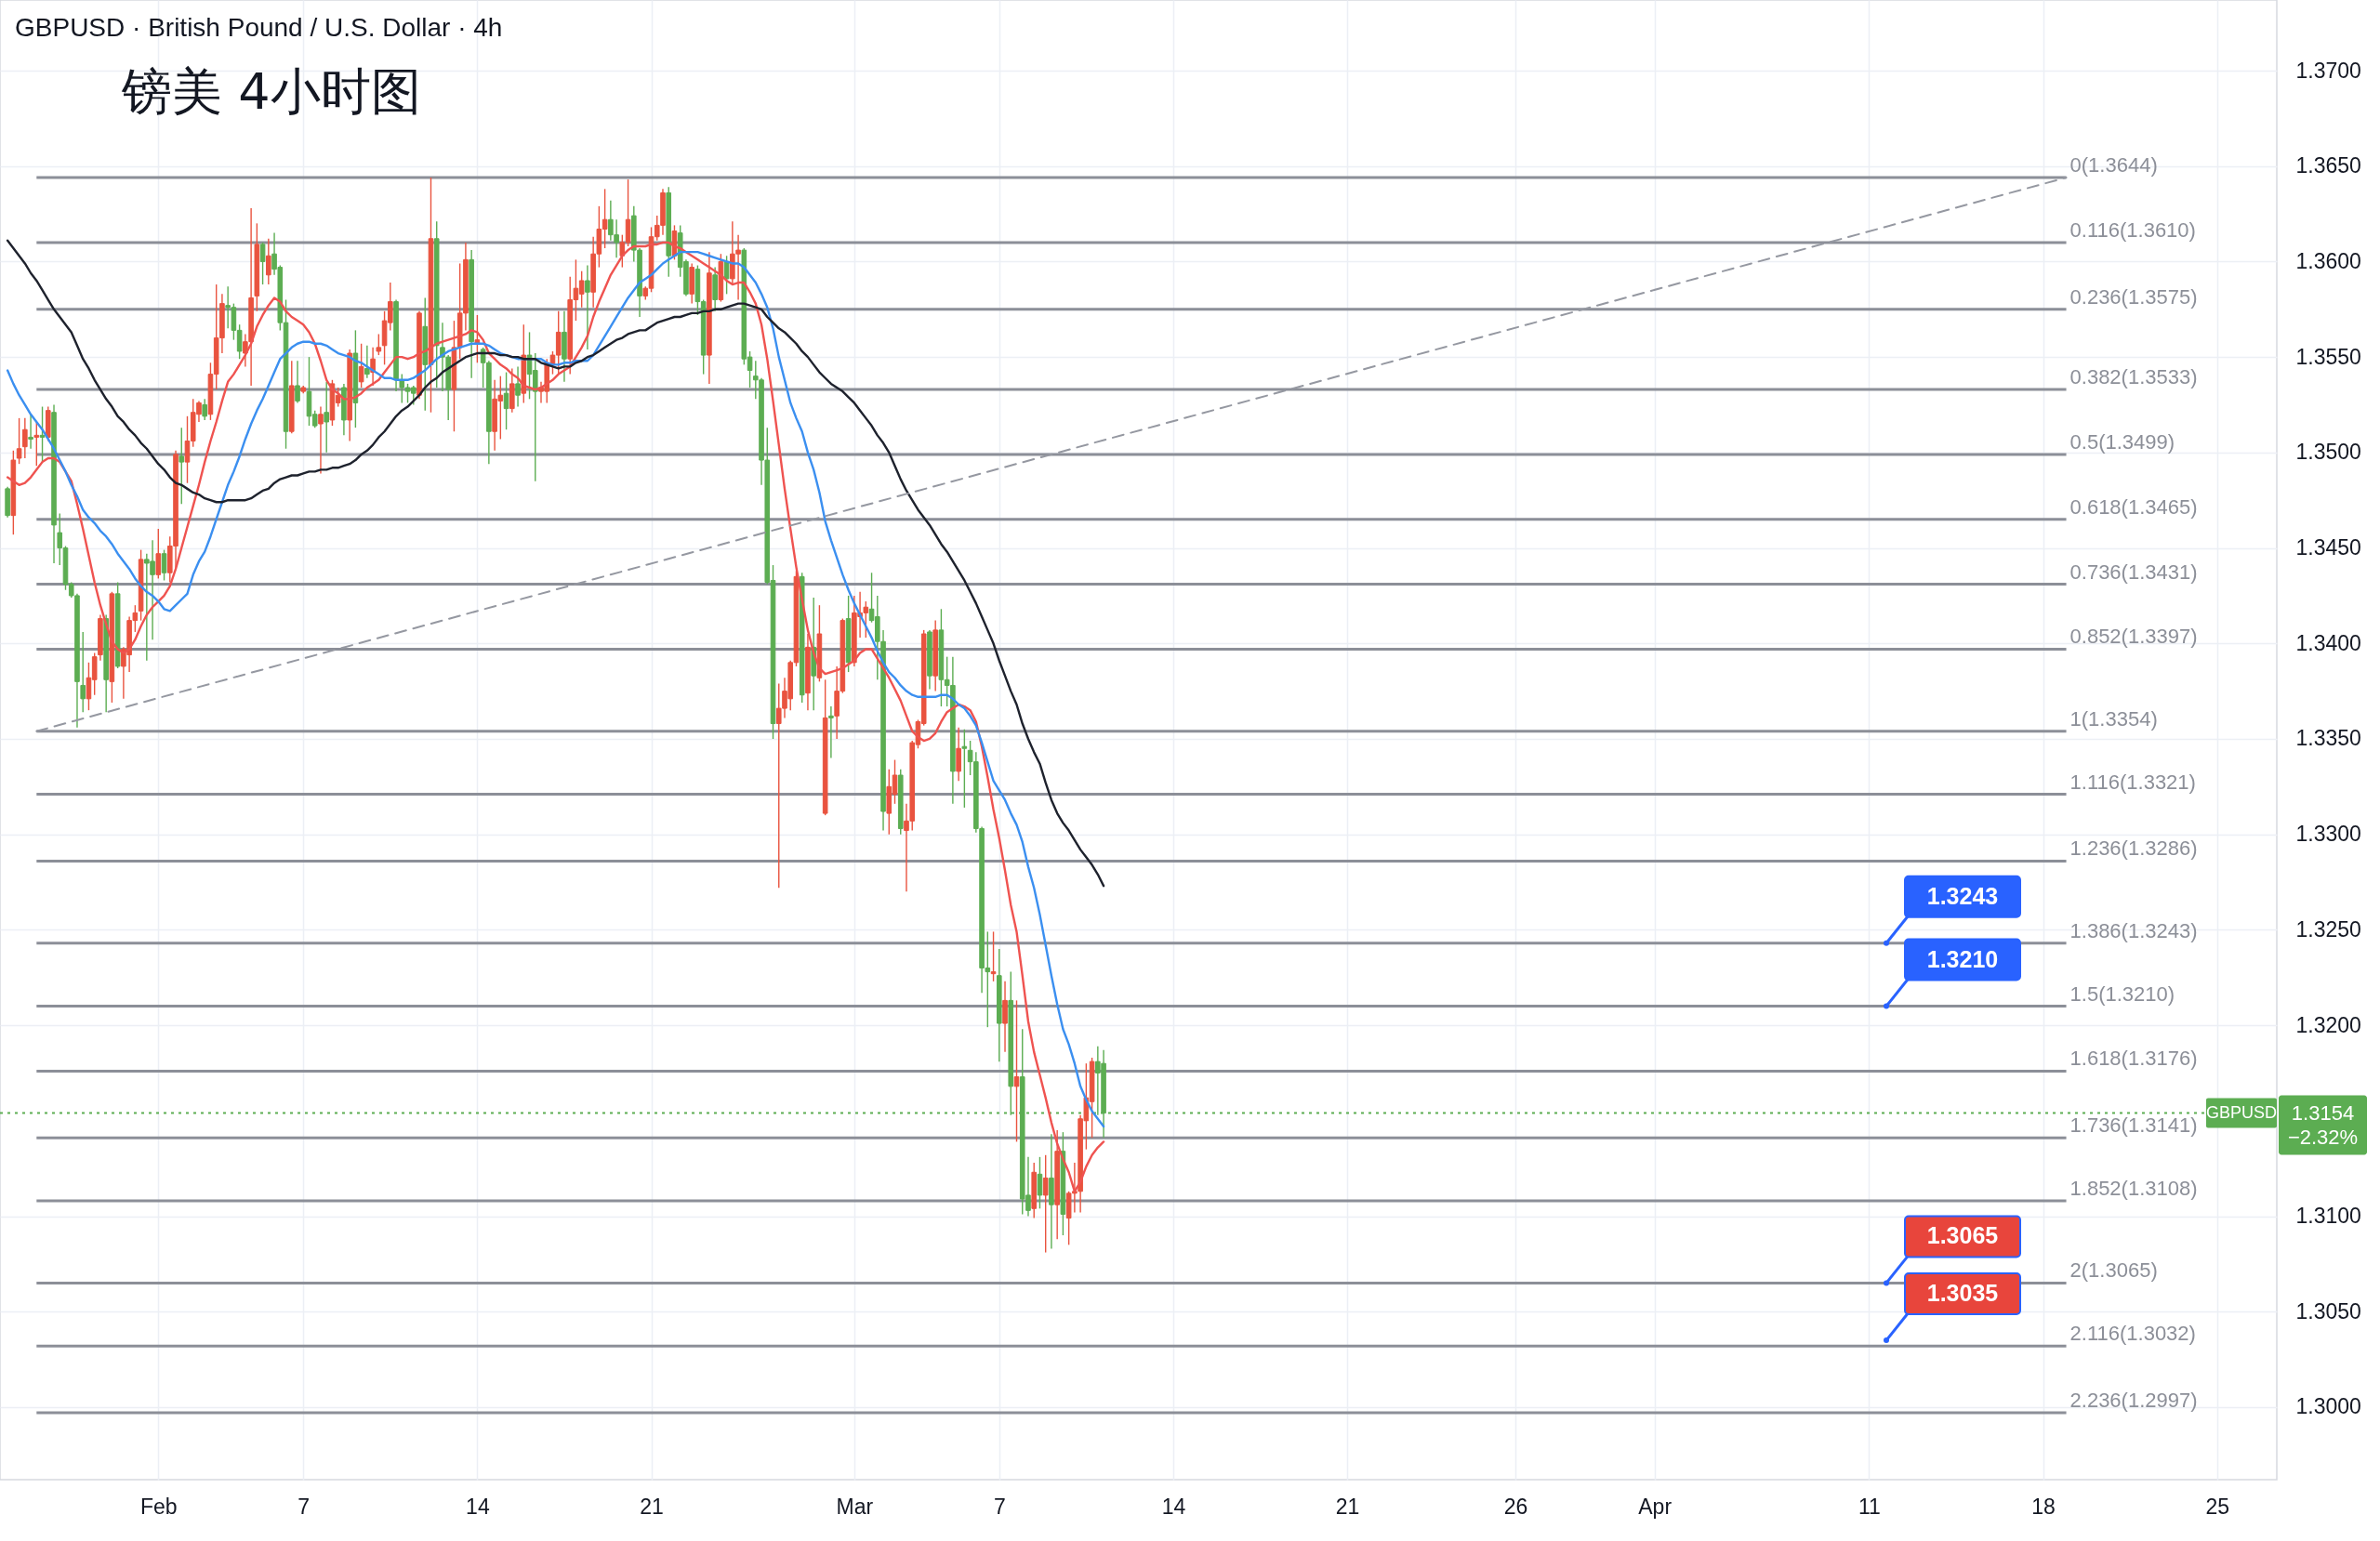  Describe the element at coordinates (2133, 1189) in the screenshot. I see `ref-line-label: 1.852(1.3108)` at that location.